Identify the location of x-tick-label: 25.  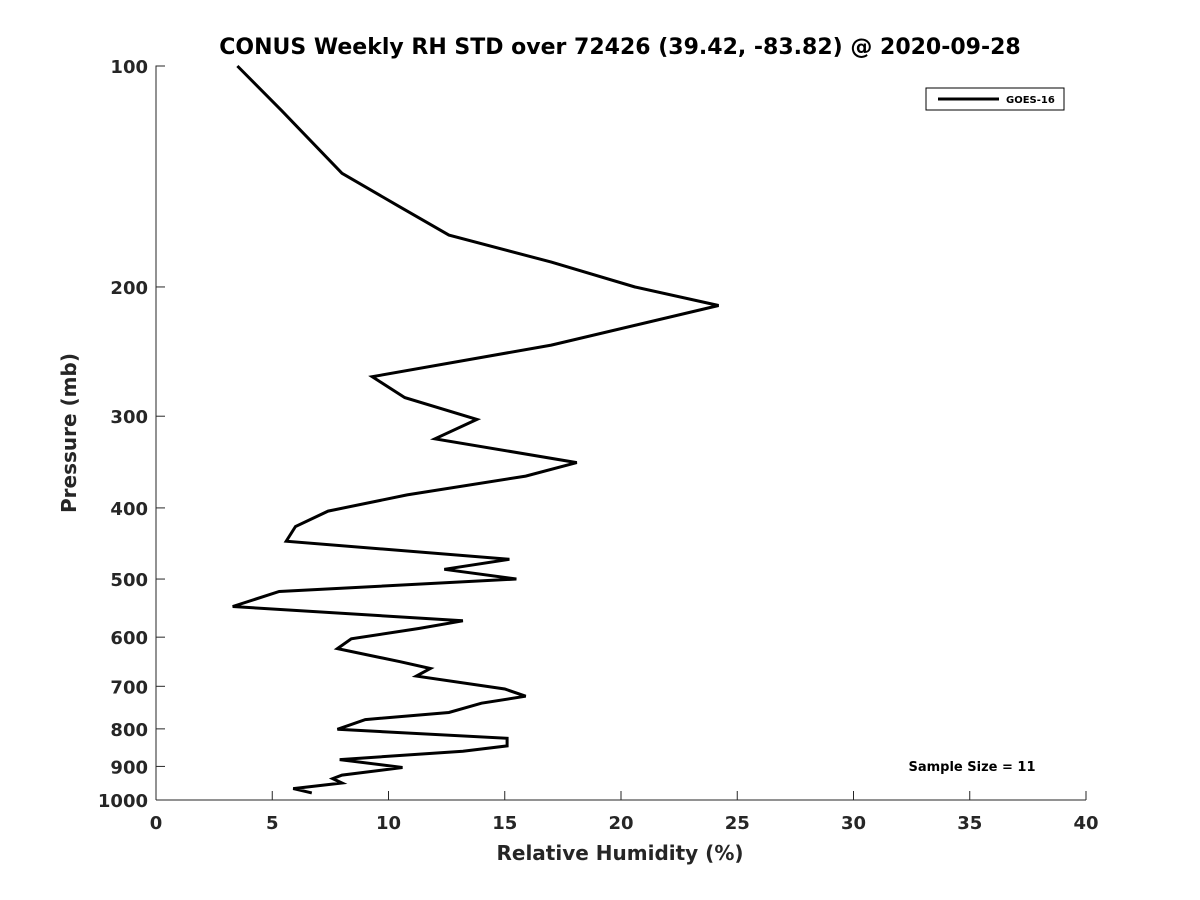
(737, 823).